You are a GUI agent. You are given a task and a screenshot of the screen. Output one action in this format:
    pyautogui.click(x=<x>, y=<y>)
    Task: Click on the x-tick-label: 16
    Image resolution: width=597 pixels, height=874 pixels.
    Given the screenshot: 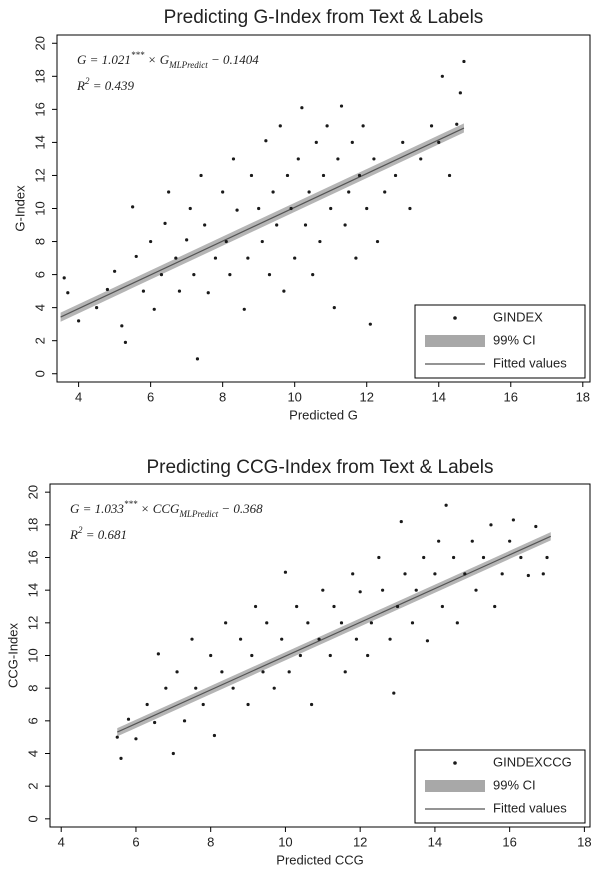 What is the action you would take?
    pyautogui.click(x=509, y=841)
    